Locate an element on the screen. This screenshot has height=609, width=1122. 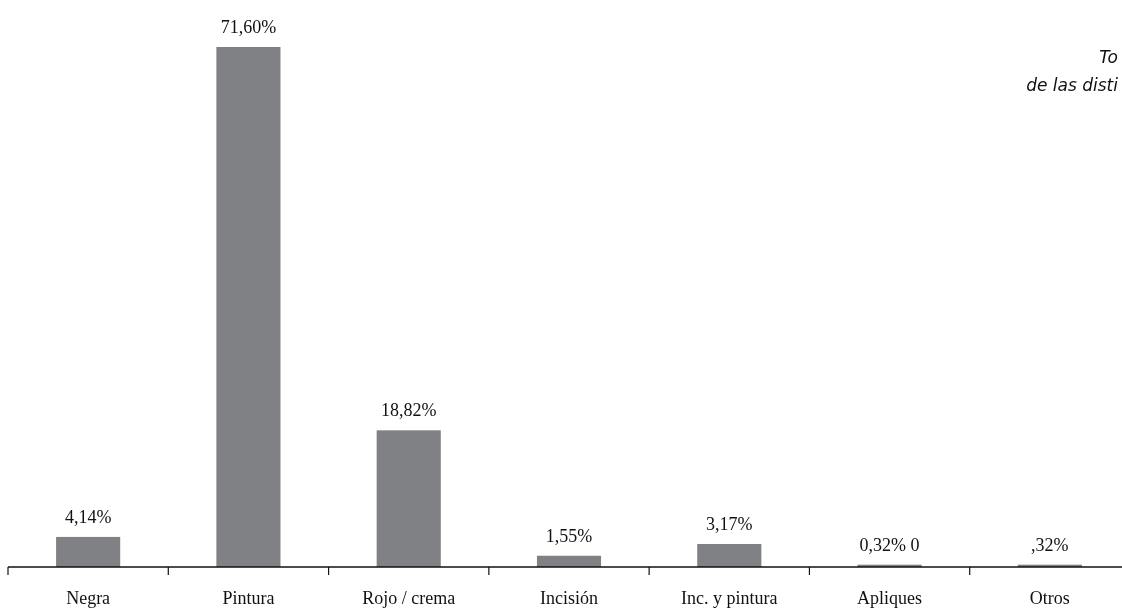
data-label: ,32% is located at coordinates (1050, 544).